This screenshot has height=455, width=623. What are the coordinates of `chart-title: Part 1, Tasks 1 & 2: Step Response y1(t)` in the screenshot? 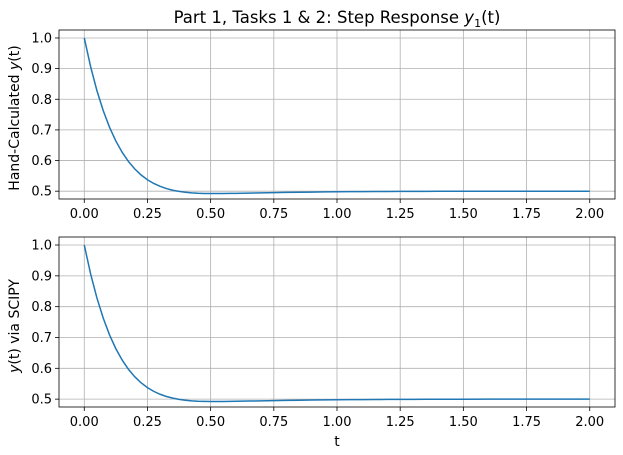 It's located at (337, 19).